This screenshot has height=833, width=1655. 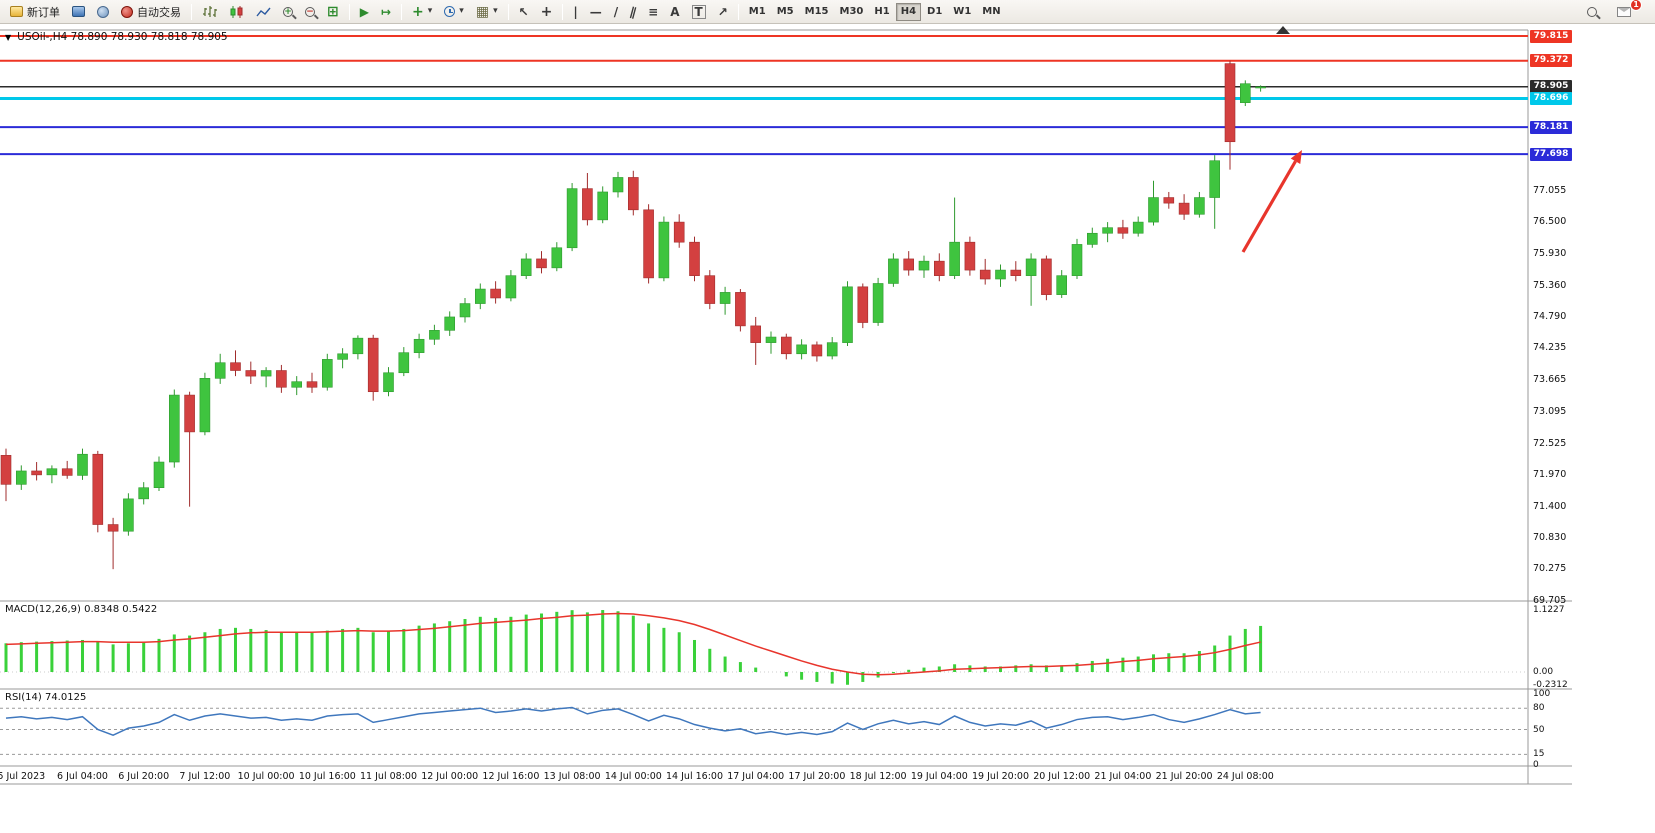 What do you see at coordinates (310, 12) in the screenshot?
I see `zoom-out-button: −` at bounding box center [310, 12].